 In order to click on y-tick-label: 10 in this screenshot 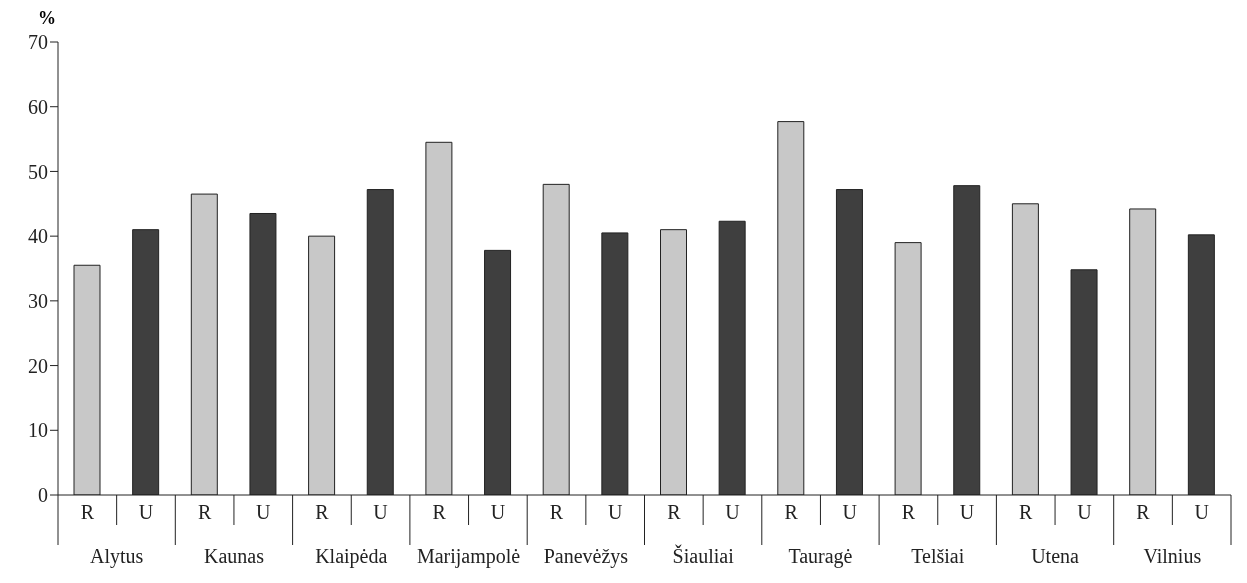, I will do `click(38, 430)`.